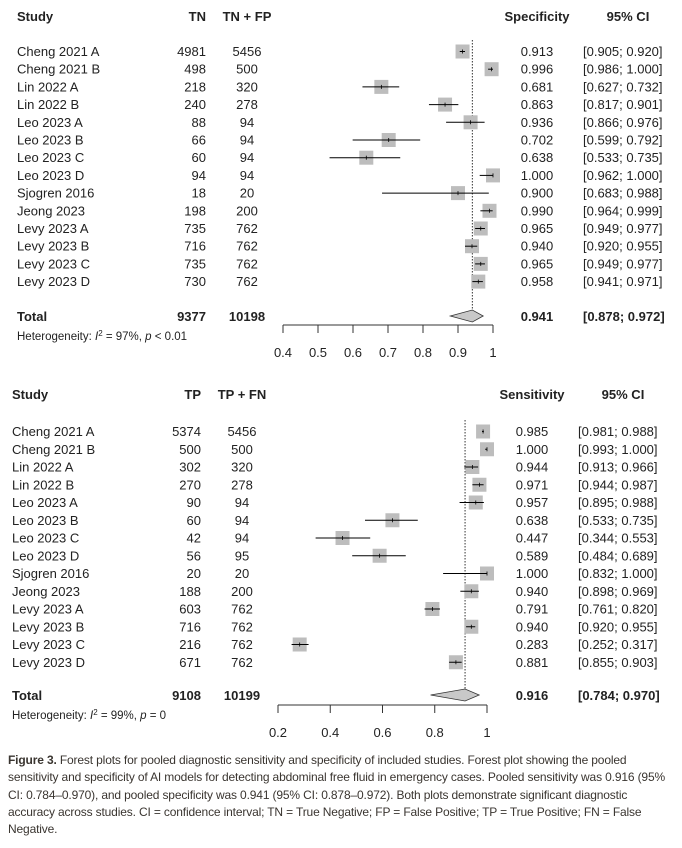 The height and width of the screenshot is (848, 682). What do you see at coordinates (335, 555) in the screenshot?
I see `study-row: Leo 2023 D 56 95 0.589 [0.484; 0.689]` at bounding box center [335, 555].